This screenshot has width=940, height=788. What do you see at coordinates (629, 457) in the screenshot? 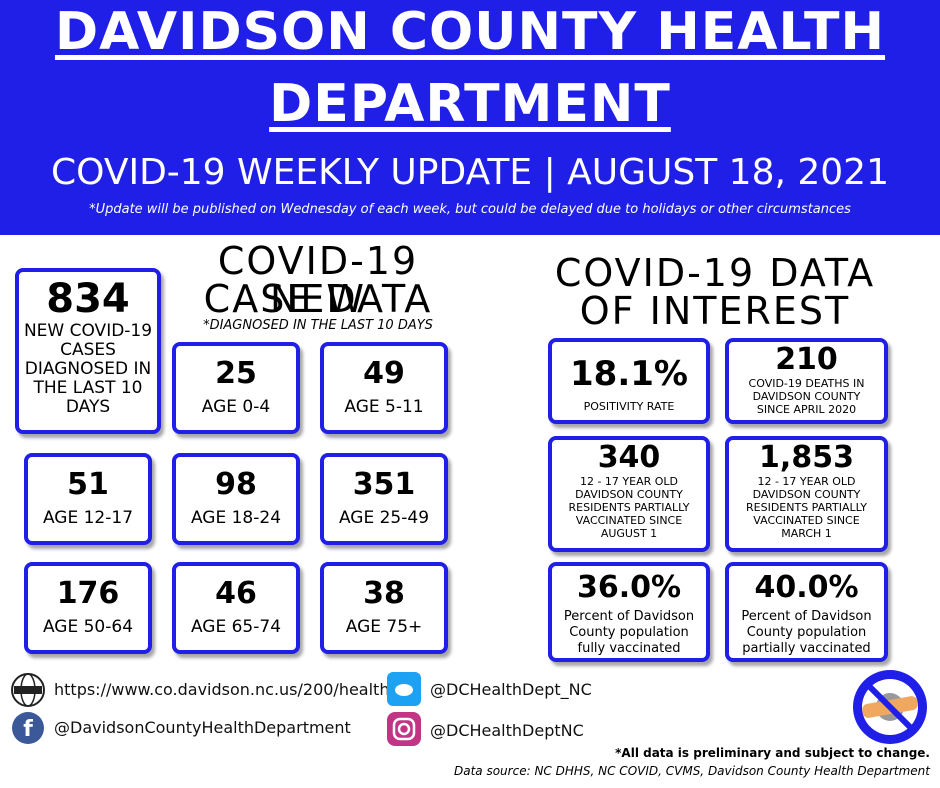
I see `stat-value: 340` at bounding box center [629, 457].